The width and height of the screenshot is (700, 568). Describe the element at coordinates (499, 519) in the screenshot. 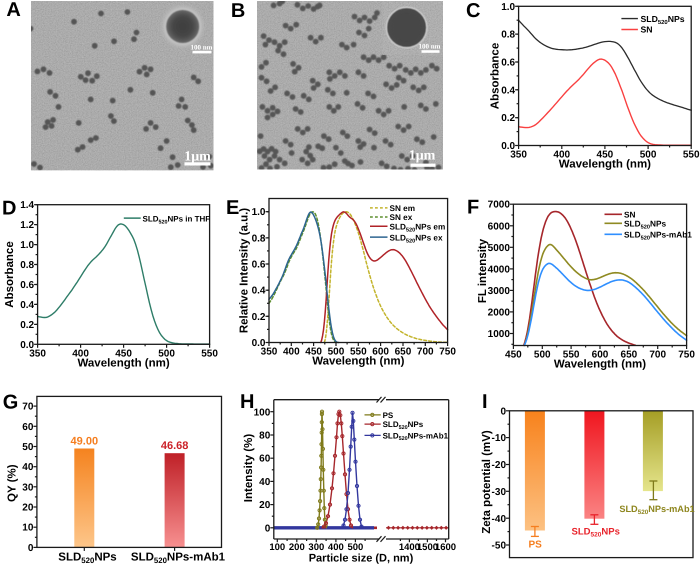

I see `svg-text: -40` at that location.